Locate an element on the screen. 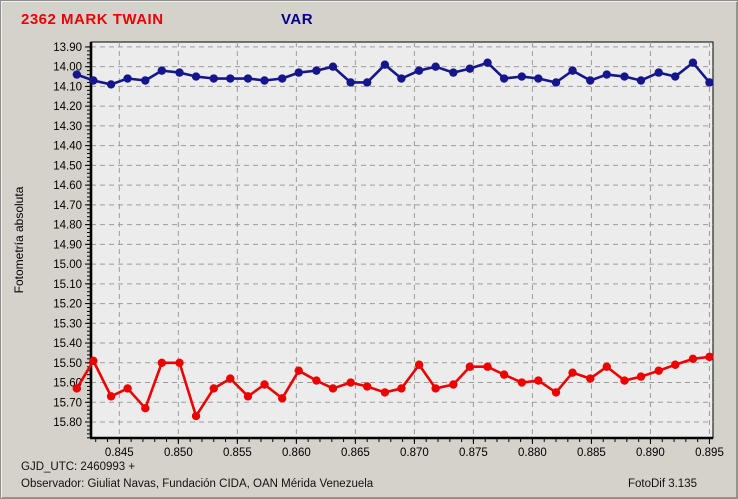 This screenshot has width=738, height=499. svg-text: 14.30 is located at coordinates (67, 127).